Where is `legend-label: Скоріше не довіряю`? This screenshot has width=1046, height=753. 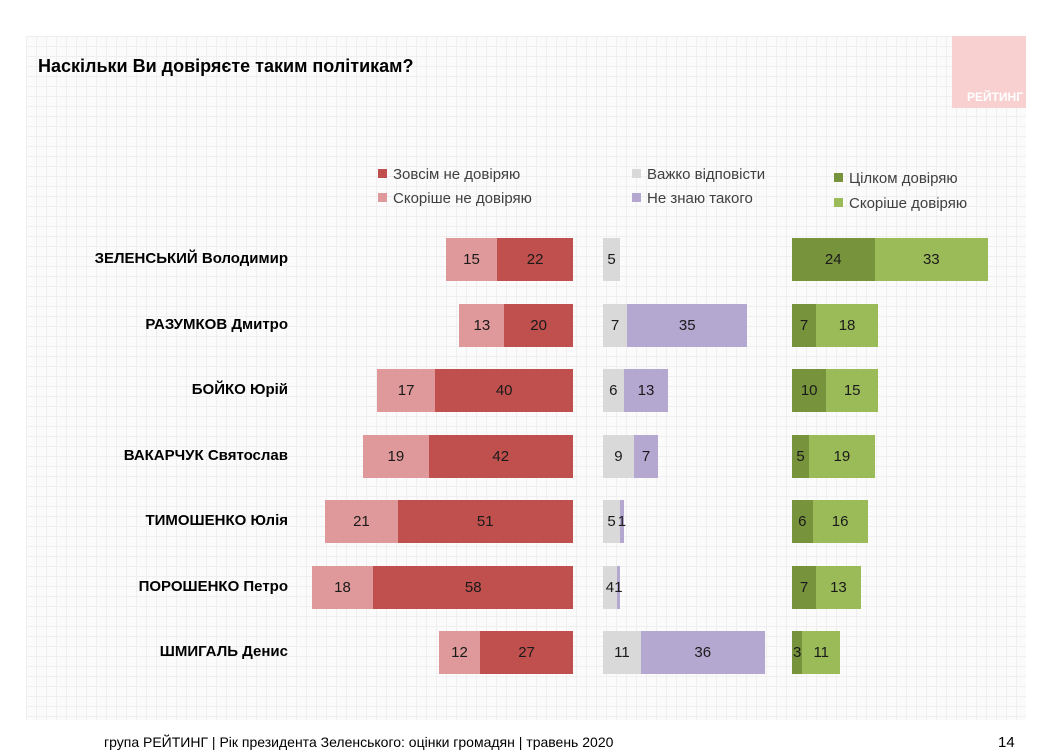
legend-label: Скоріше не довіряю is located at coordinates (462, 198).